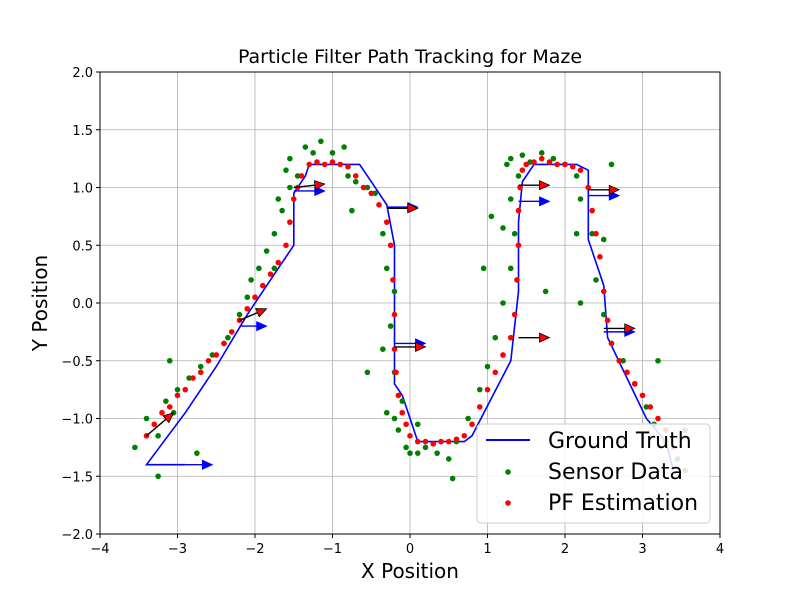  Describe the element at coordinates (82, 131) in the screenshot. I see `y-tick-label: 1.5` at that location.